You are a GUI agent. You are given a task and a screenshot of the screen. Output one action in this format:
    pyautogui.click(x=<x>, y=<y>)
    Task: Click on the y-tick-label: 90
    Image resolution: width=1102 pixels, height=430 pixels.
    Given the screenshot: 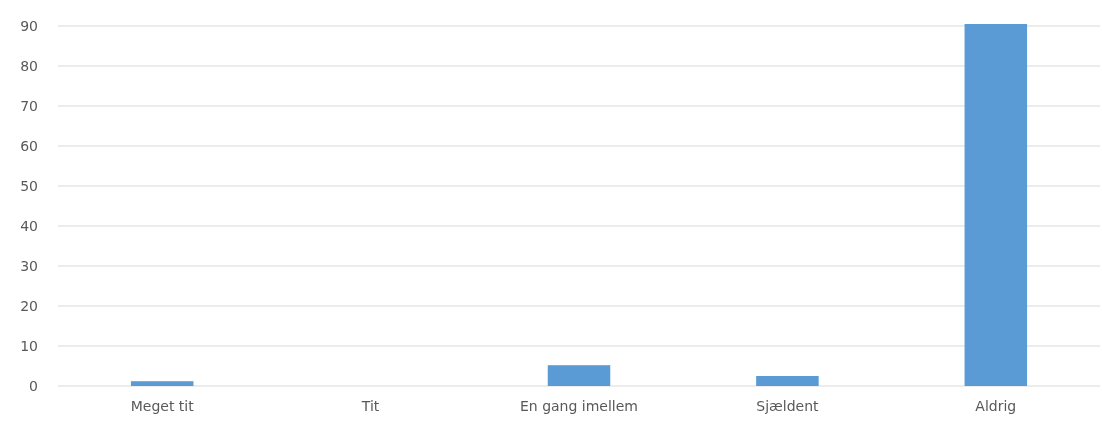 What is the action you would take?
    pyautogui.click(x=29, y=25)
    